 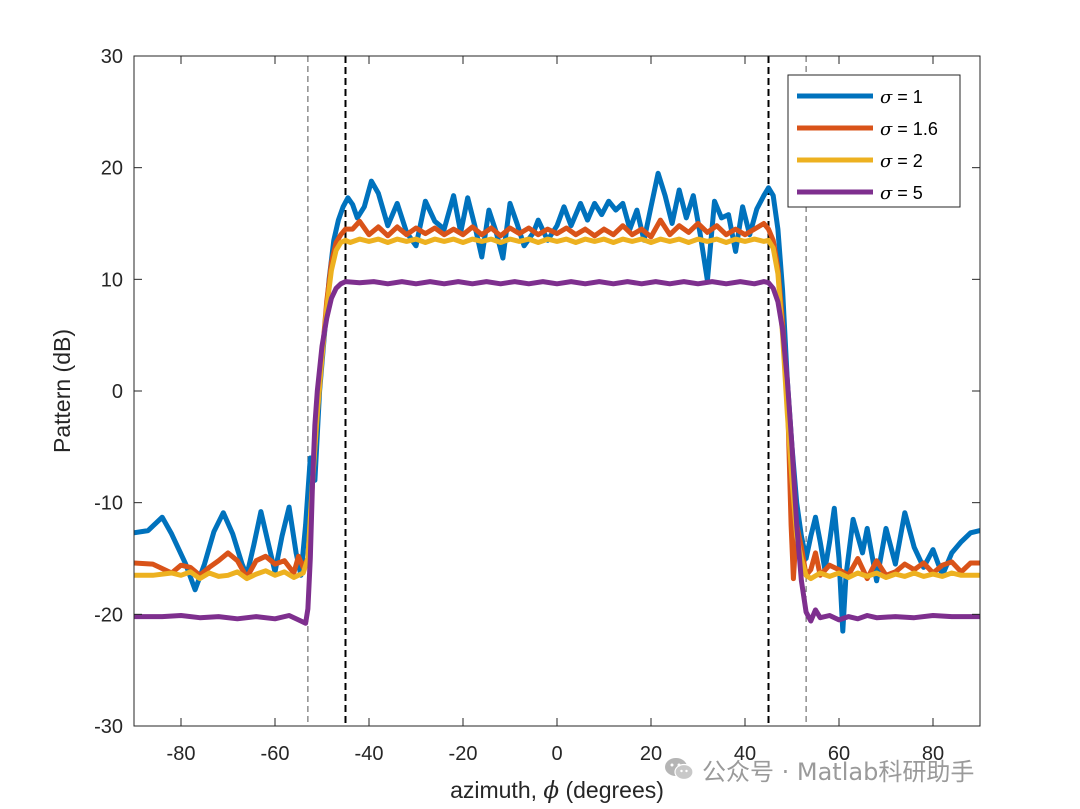 I want to click on x-tick-label: -40, so click(x=369, y=754).